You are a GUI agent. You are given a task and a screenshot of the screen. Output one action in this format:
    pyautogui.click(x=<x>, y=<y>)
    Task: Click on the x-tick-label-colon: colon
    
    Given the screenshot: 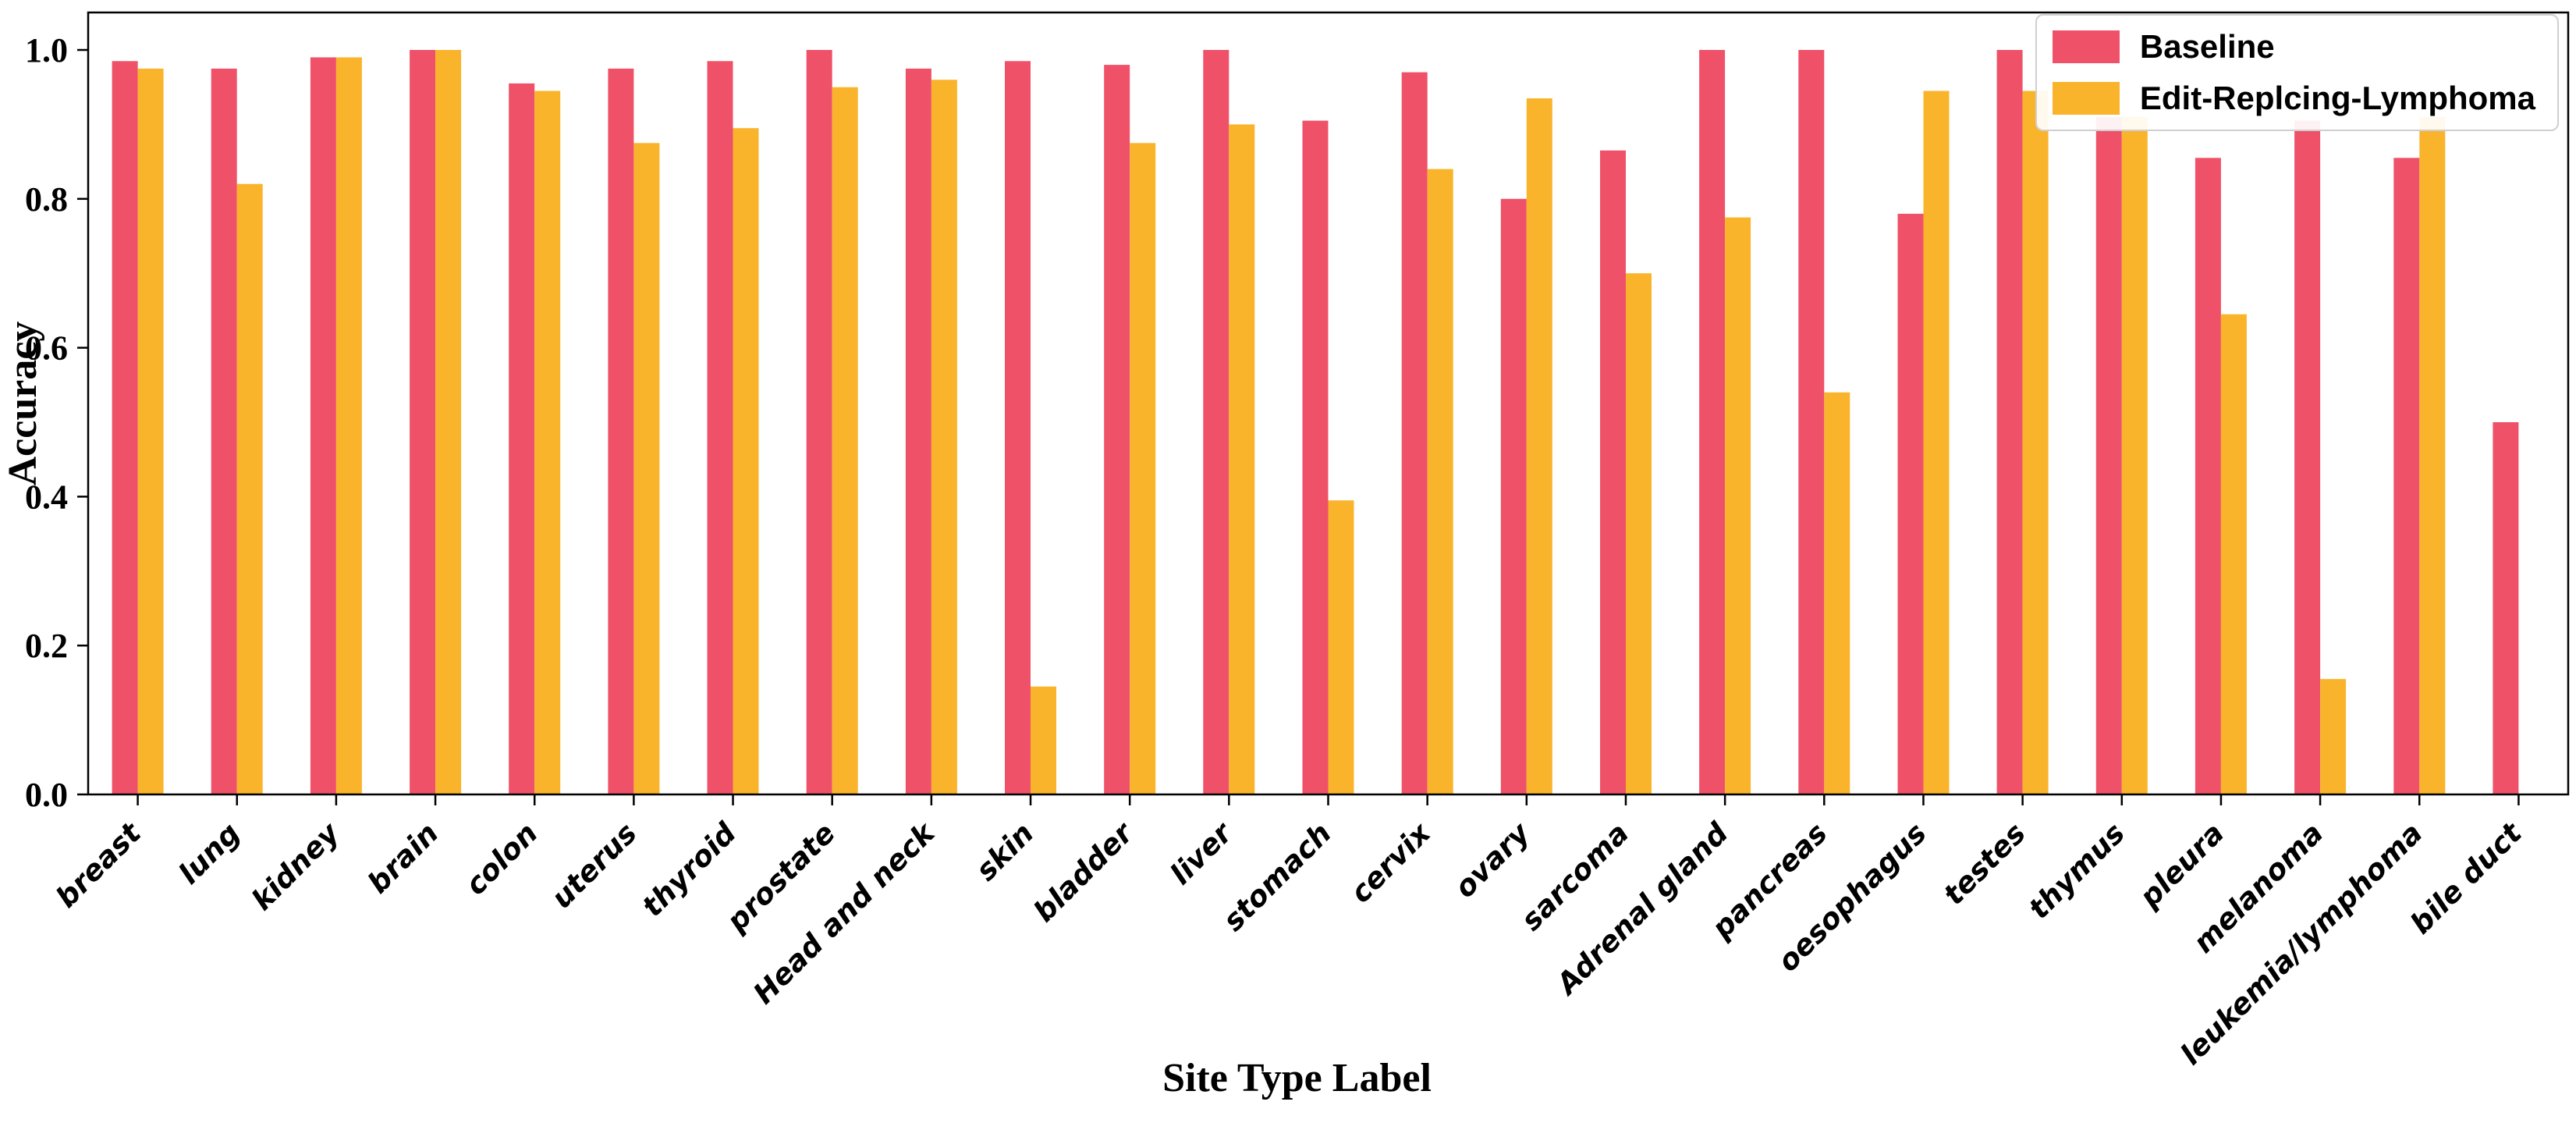 What is the action you would take?
    pyautogui.click(x=501, y=858)
    